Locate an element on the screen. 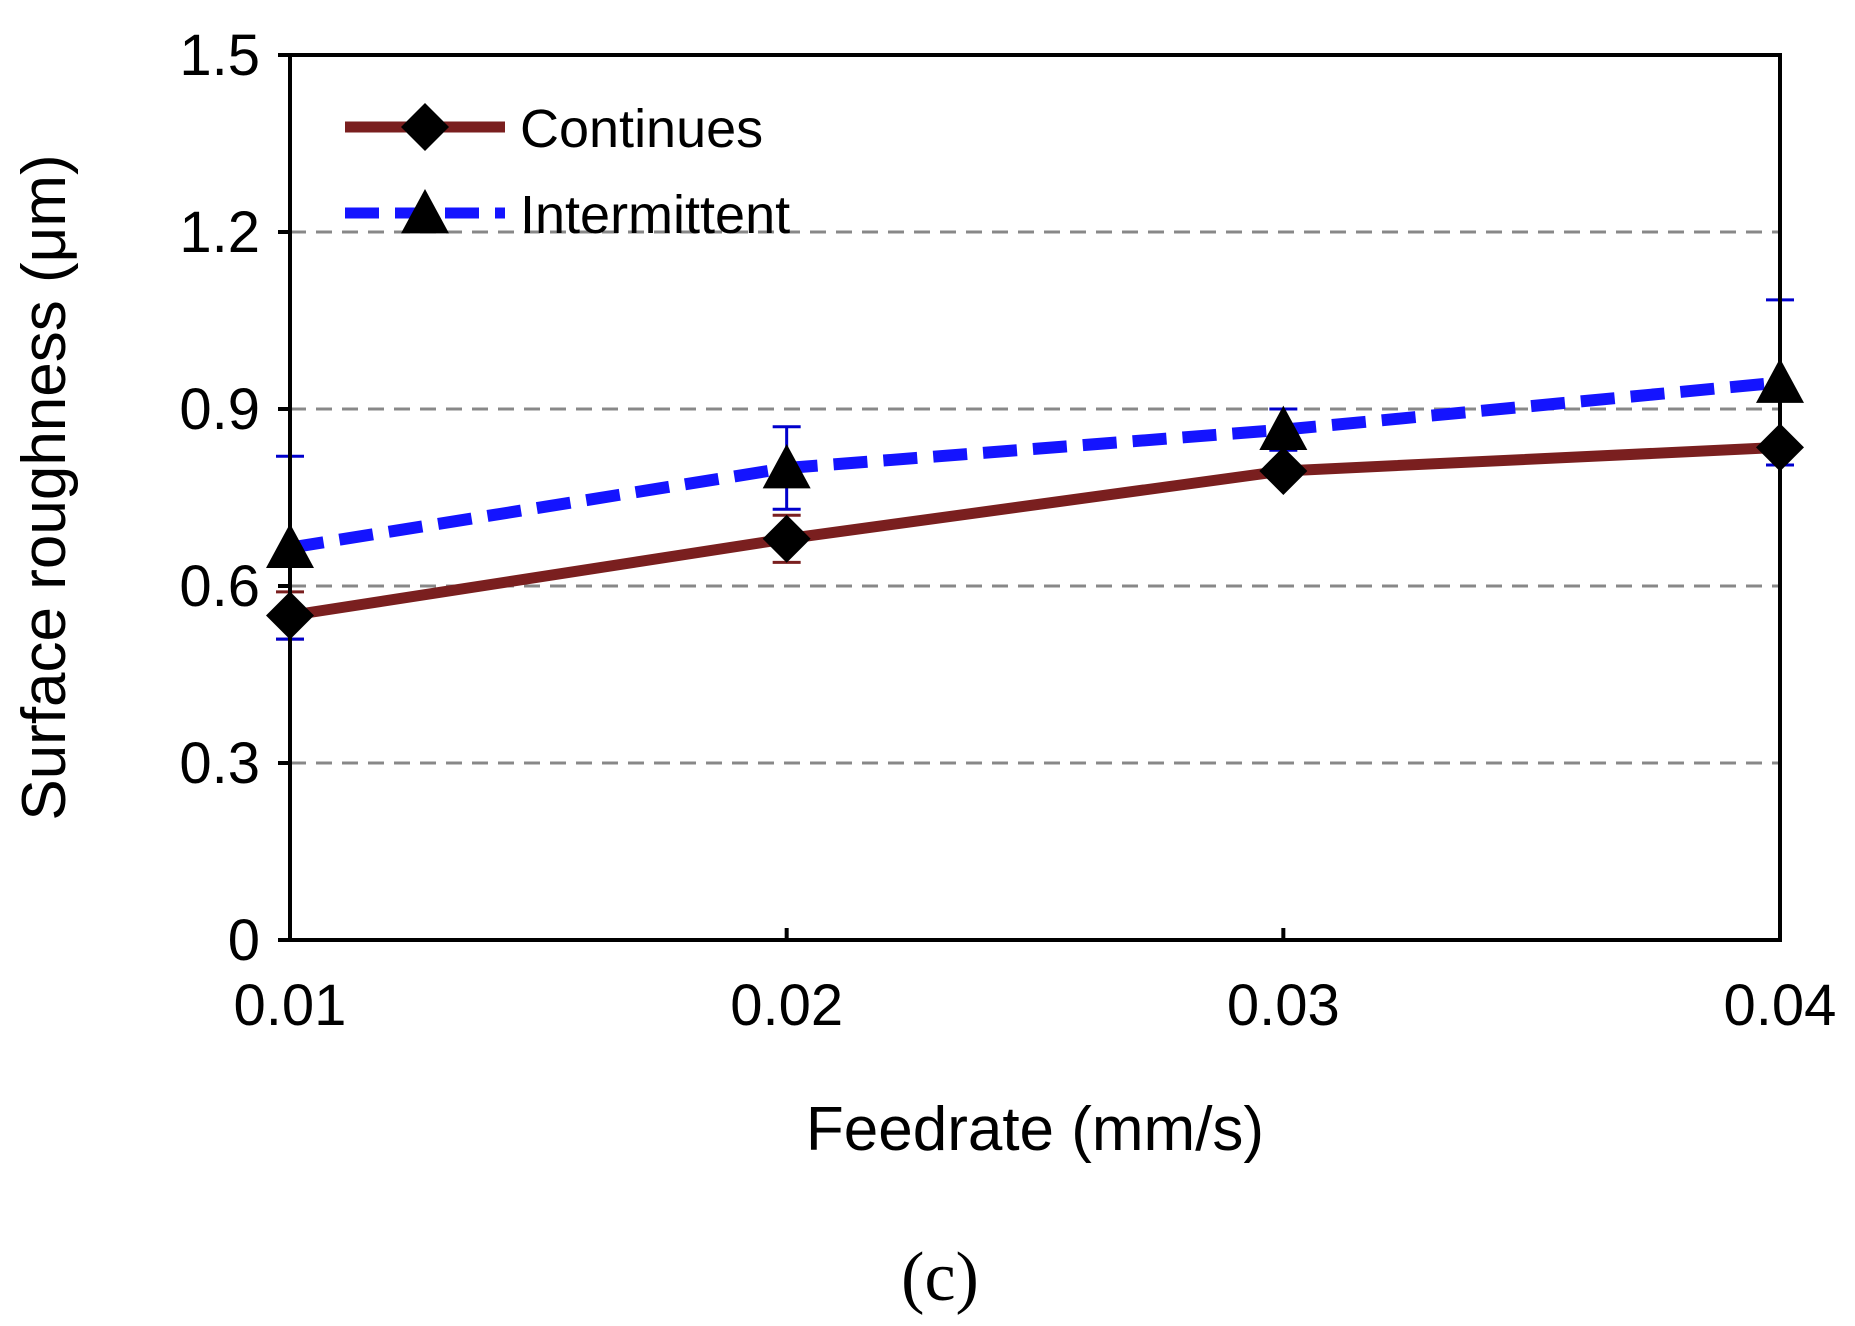  y-tick-label: 0.3 is located at coordinates (219, 763).